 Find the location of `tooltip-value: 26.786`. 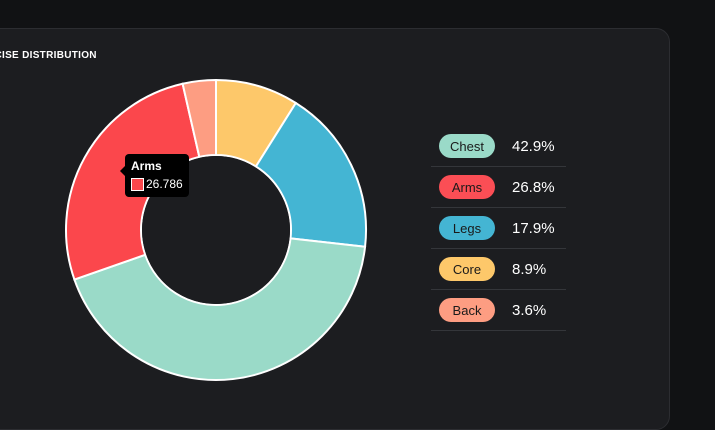

tooltip-value: 26.786 is located at coordinates (164, 184).